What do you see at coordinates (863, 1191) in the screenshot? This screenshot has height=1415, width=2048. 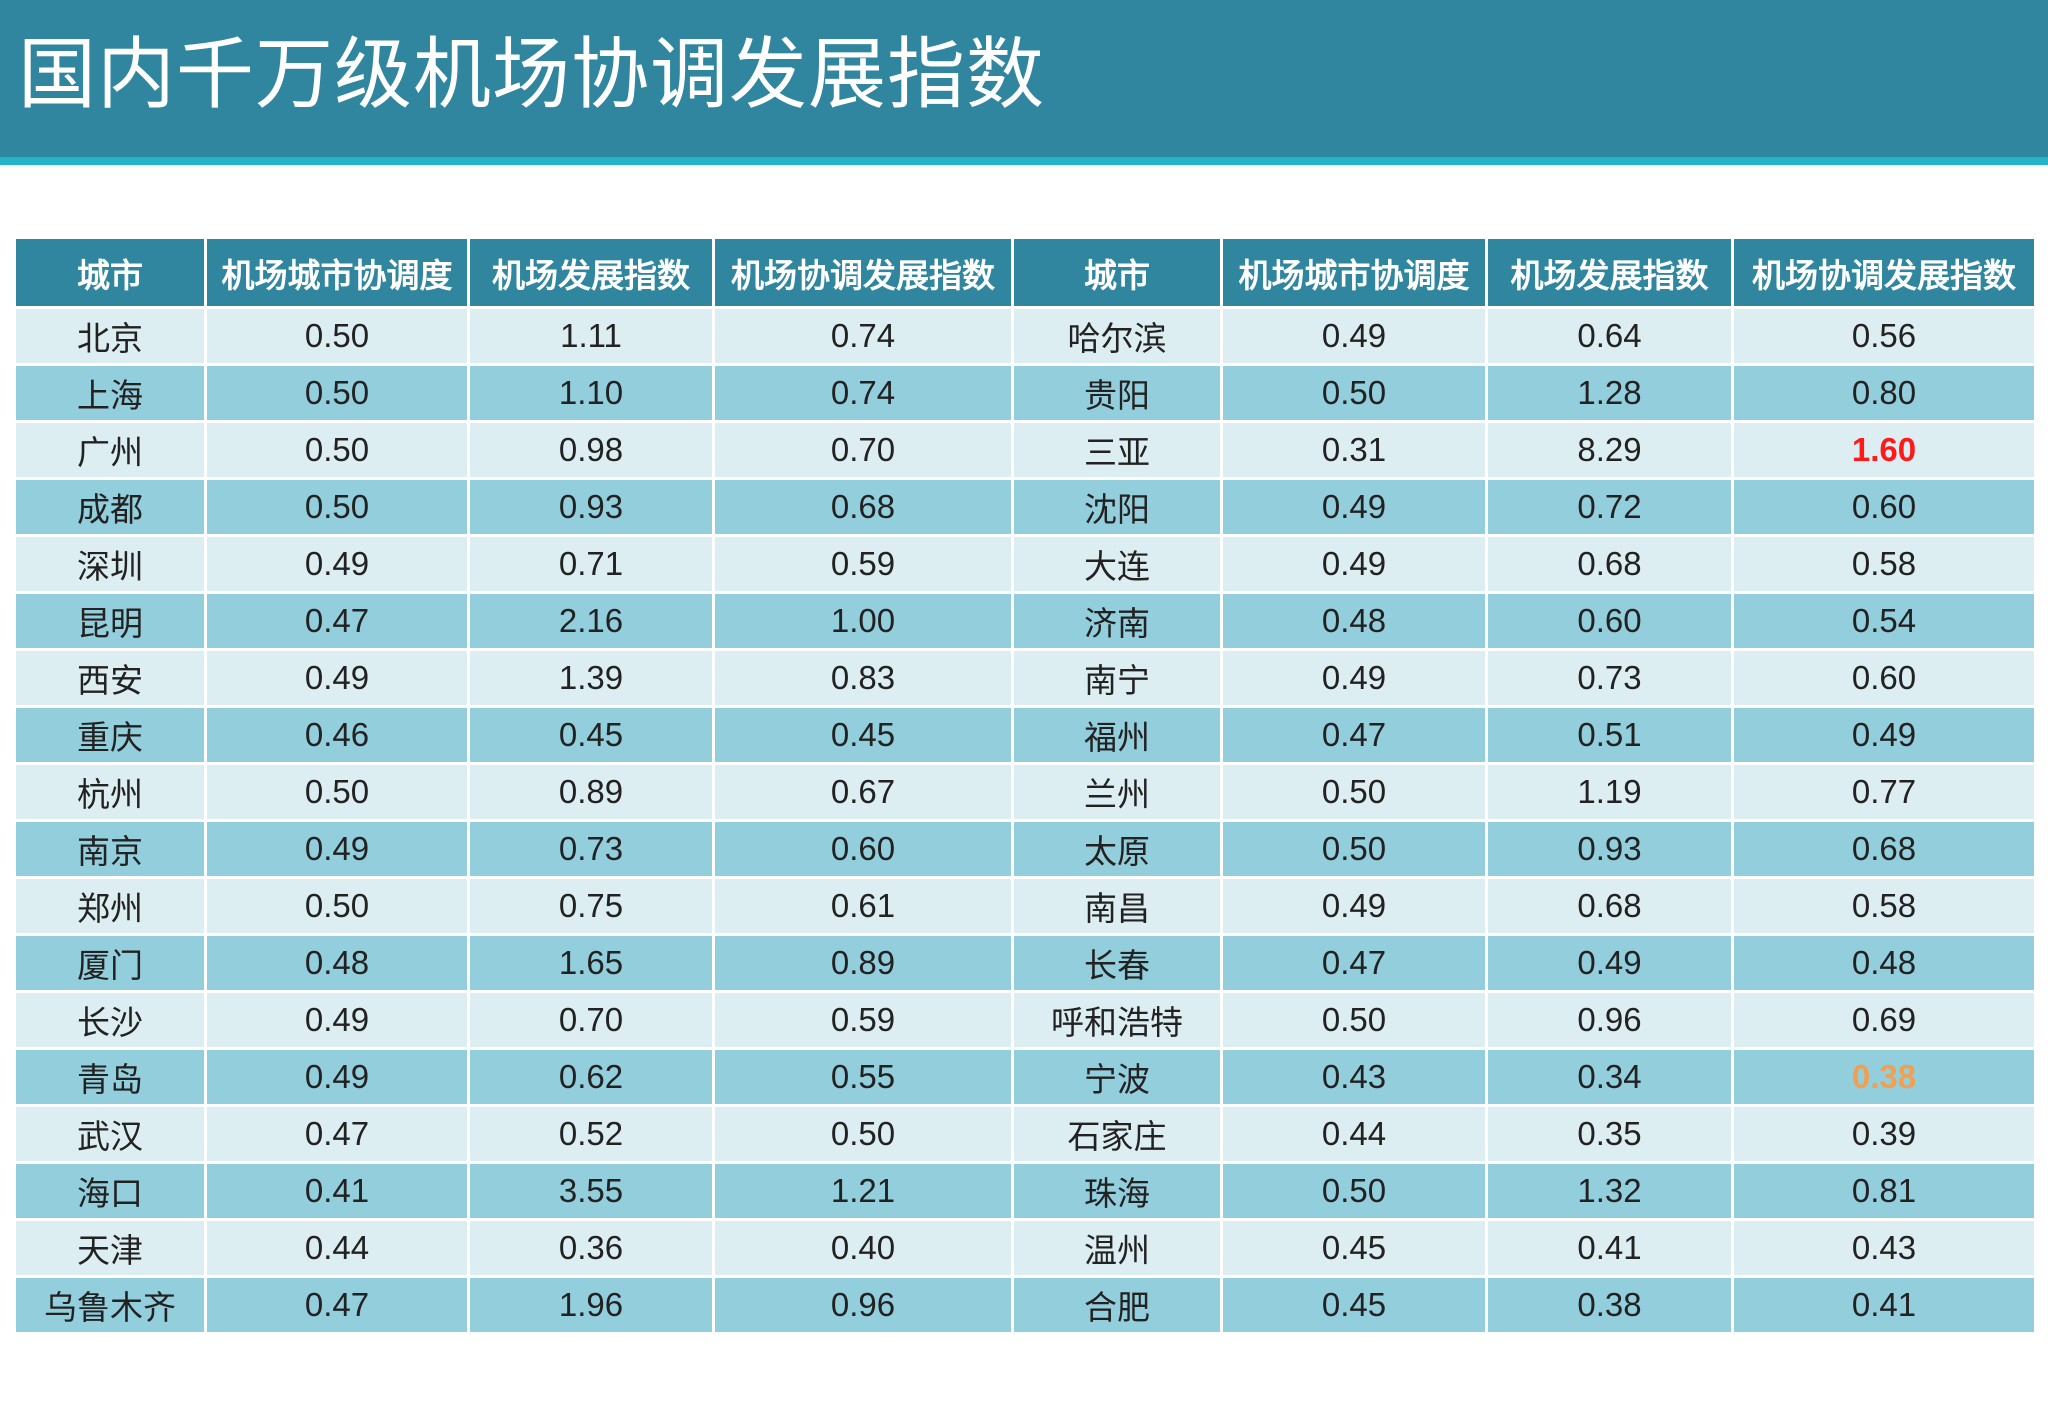 I see `coordinated-development-cell: 1.21` at bounding box center [863, 1191].